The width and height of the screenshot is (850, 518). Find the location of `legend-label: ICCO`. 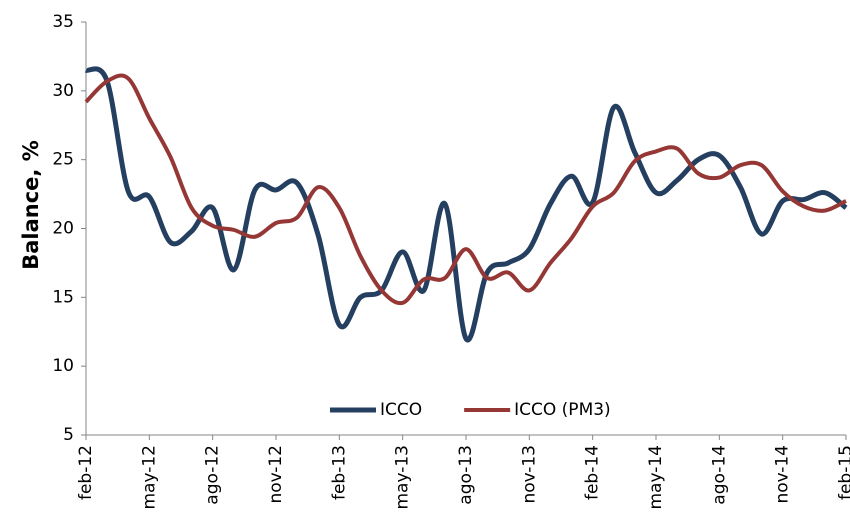

legend-label: ICCO is located at coordinates (401, 410).